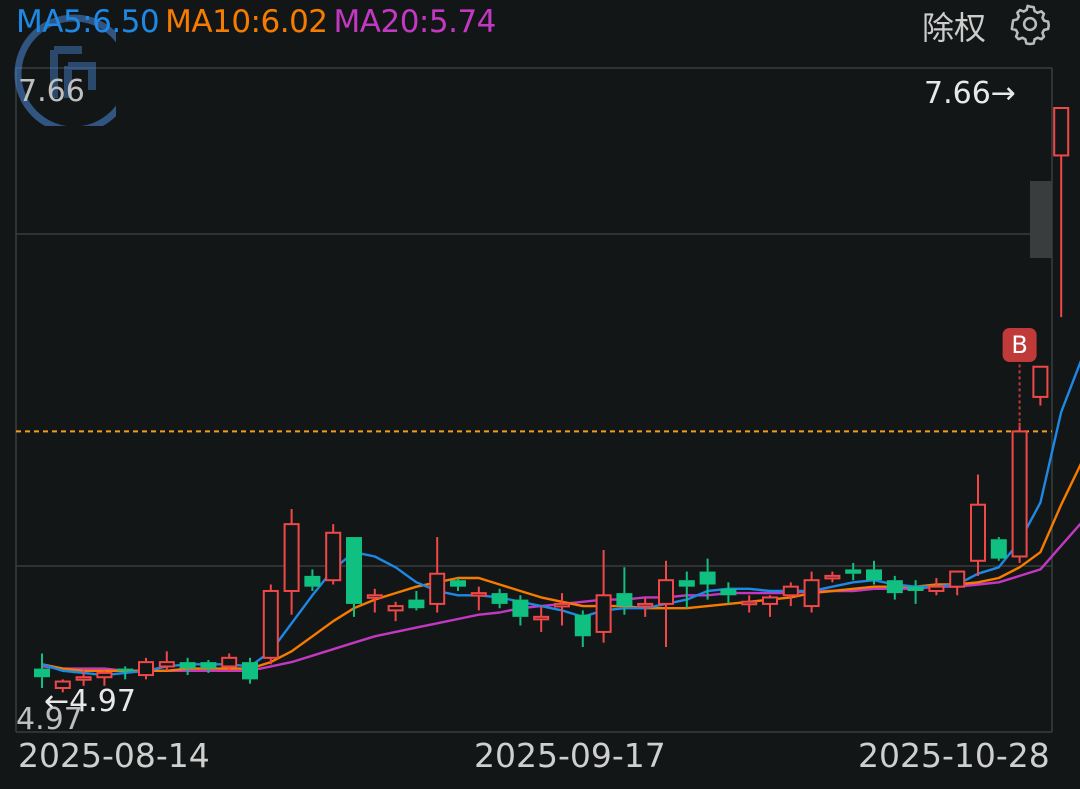 The height and width of the screenshot is (789, 1080). I want to click on date-label-end: 2025-10-28, so click(954, 755).